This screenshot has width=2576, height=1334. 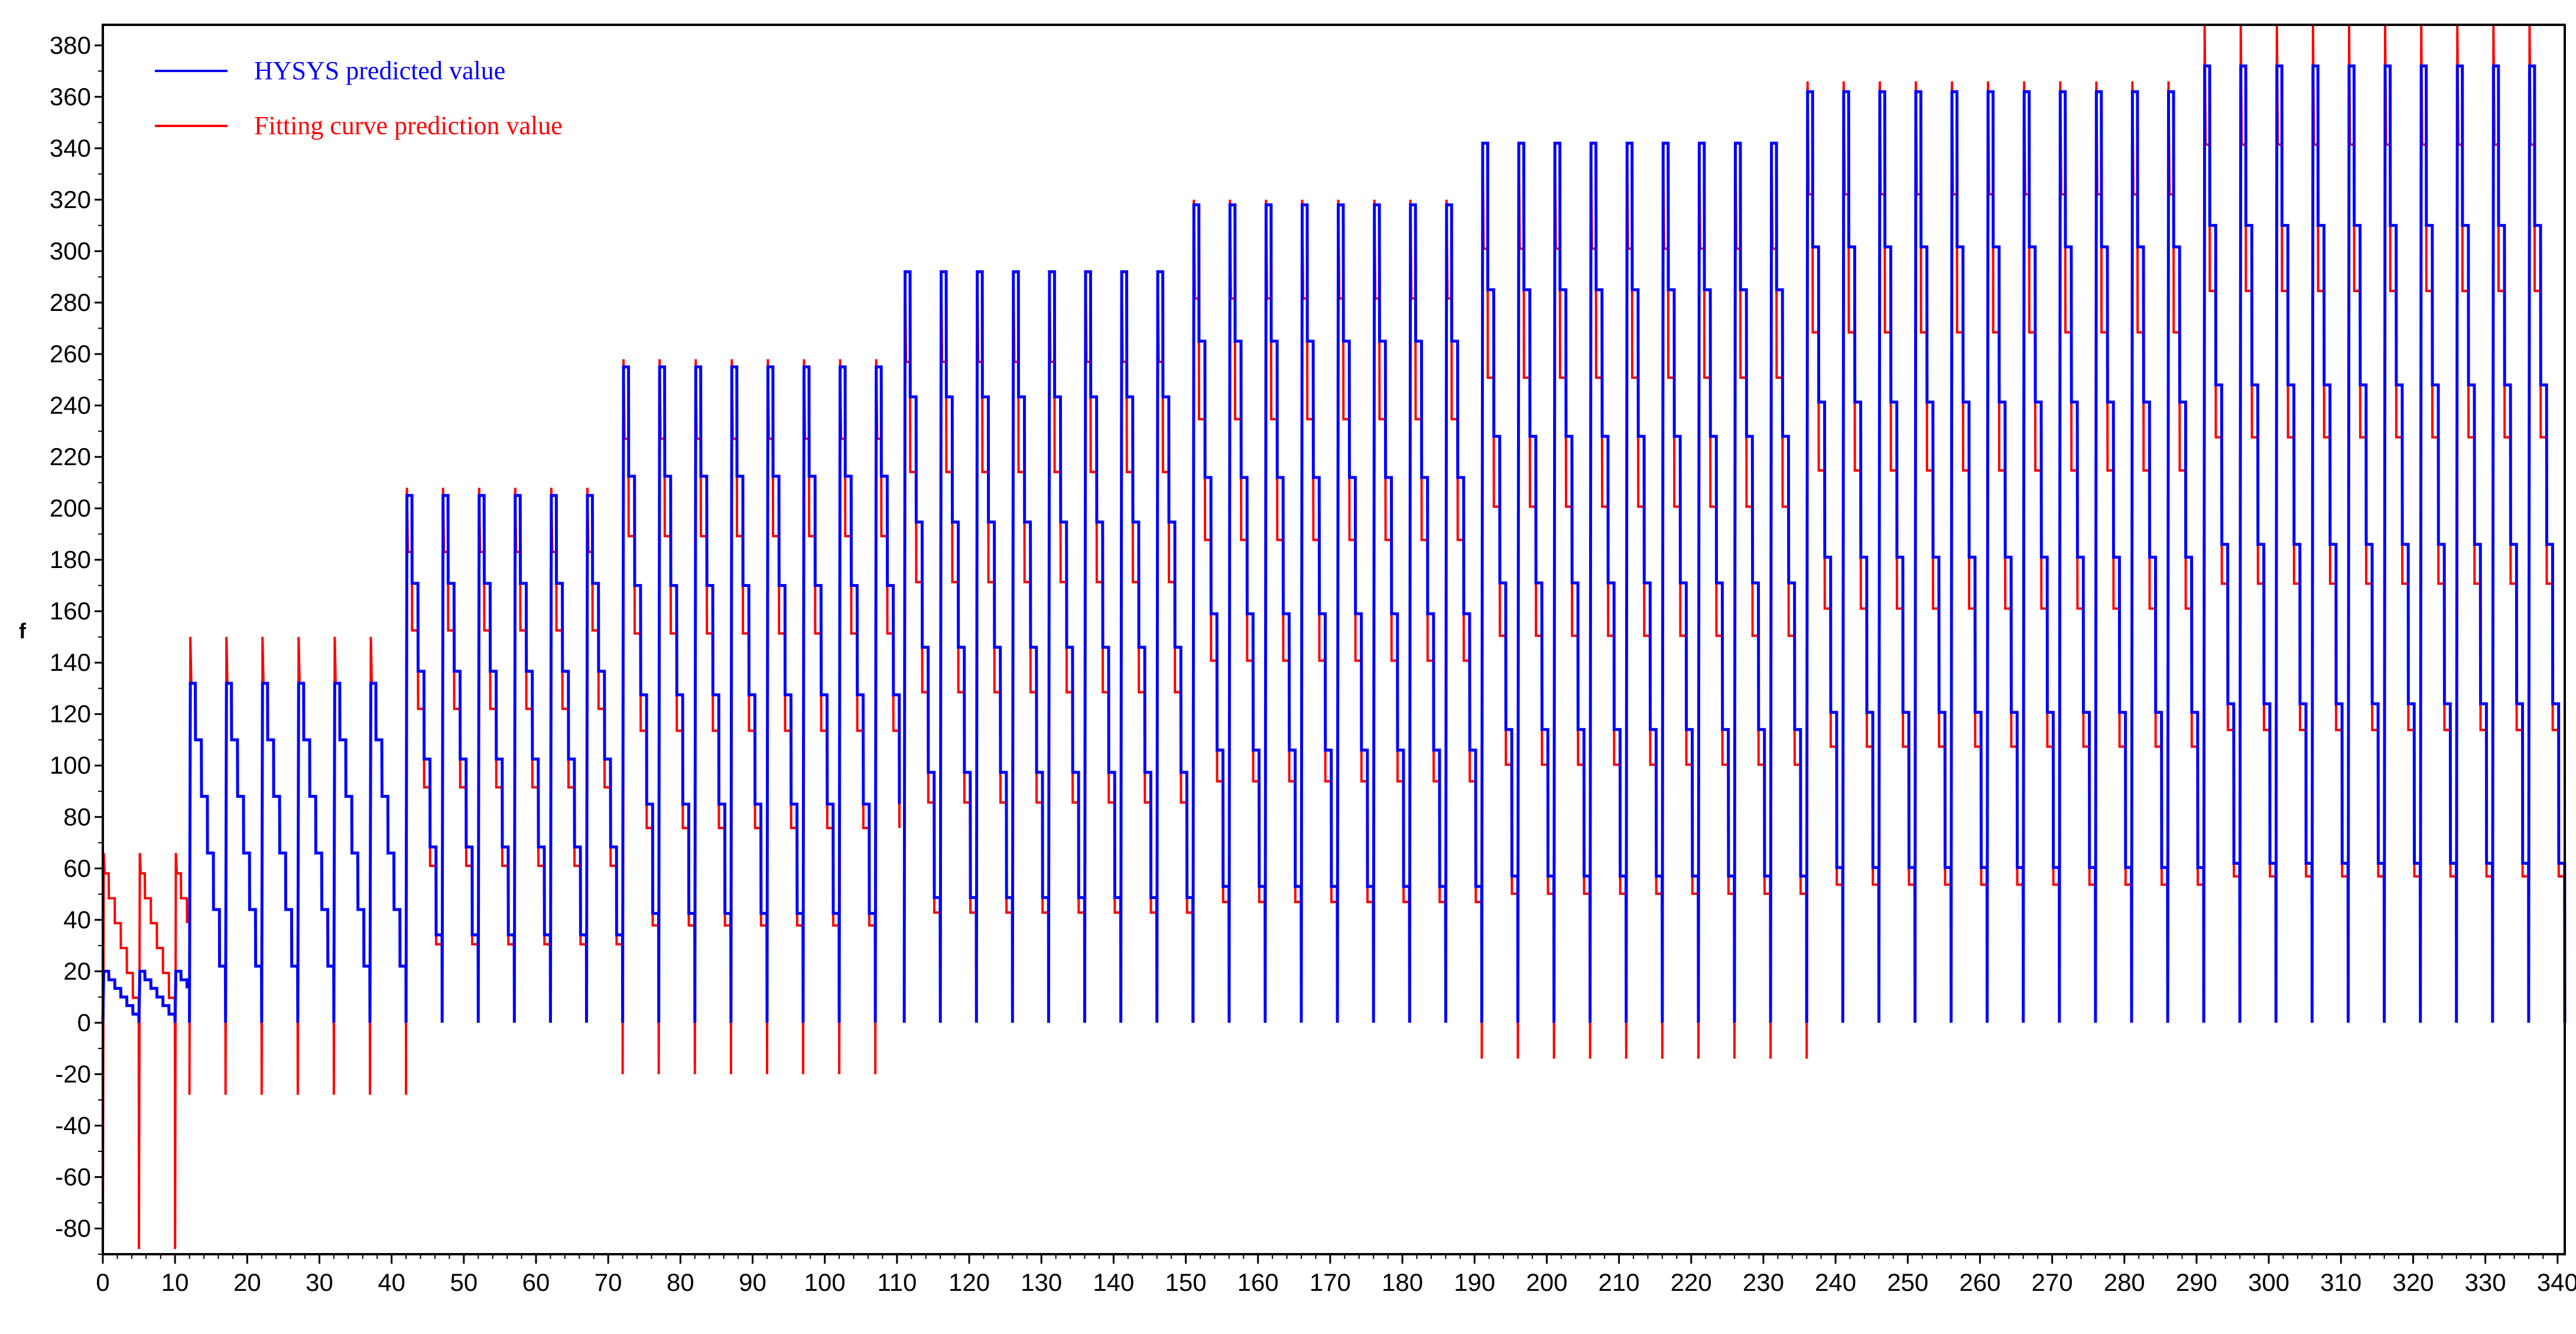 What do you see at coordinates (969, 1282) in the screenshot?
I see `x-tick-label: 120` at bounding box center [969, 1282].